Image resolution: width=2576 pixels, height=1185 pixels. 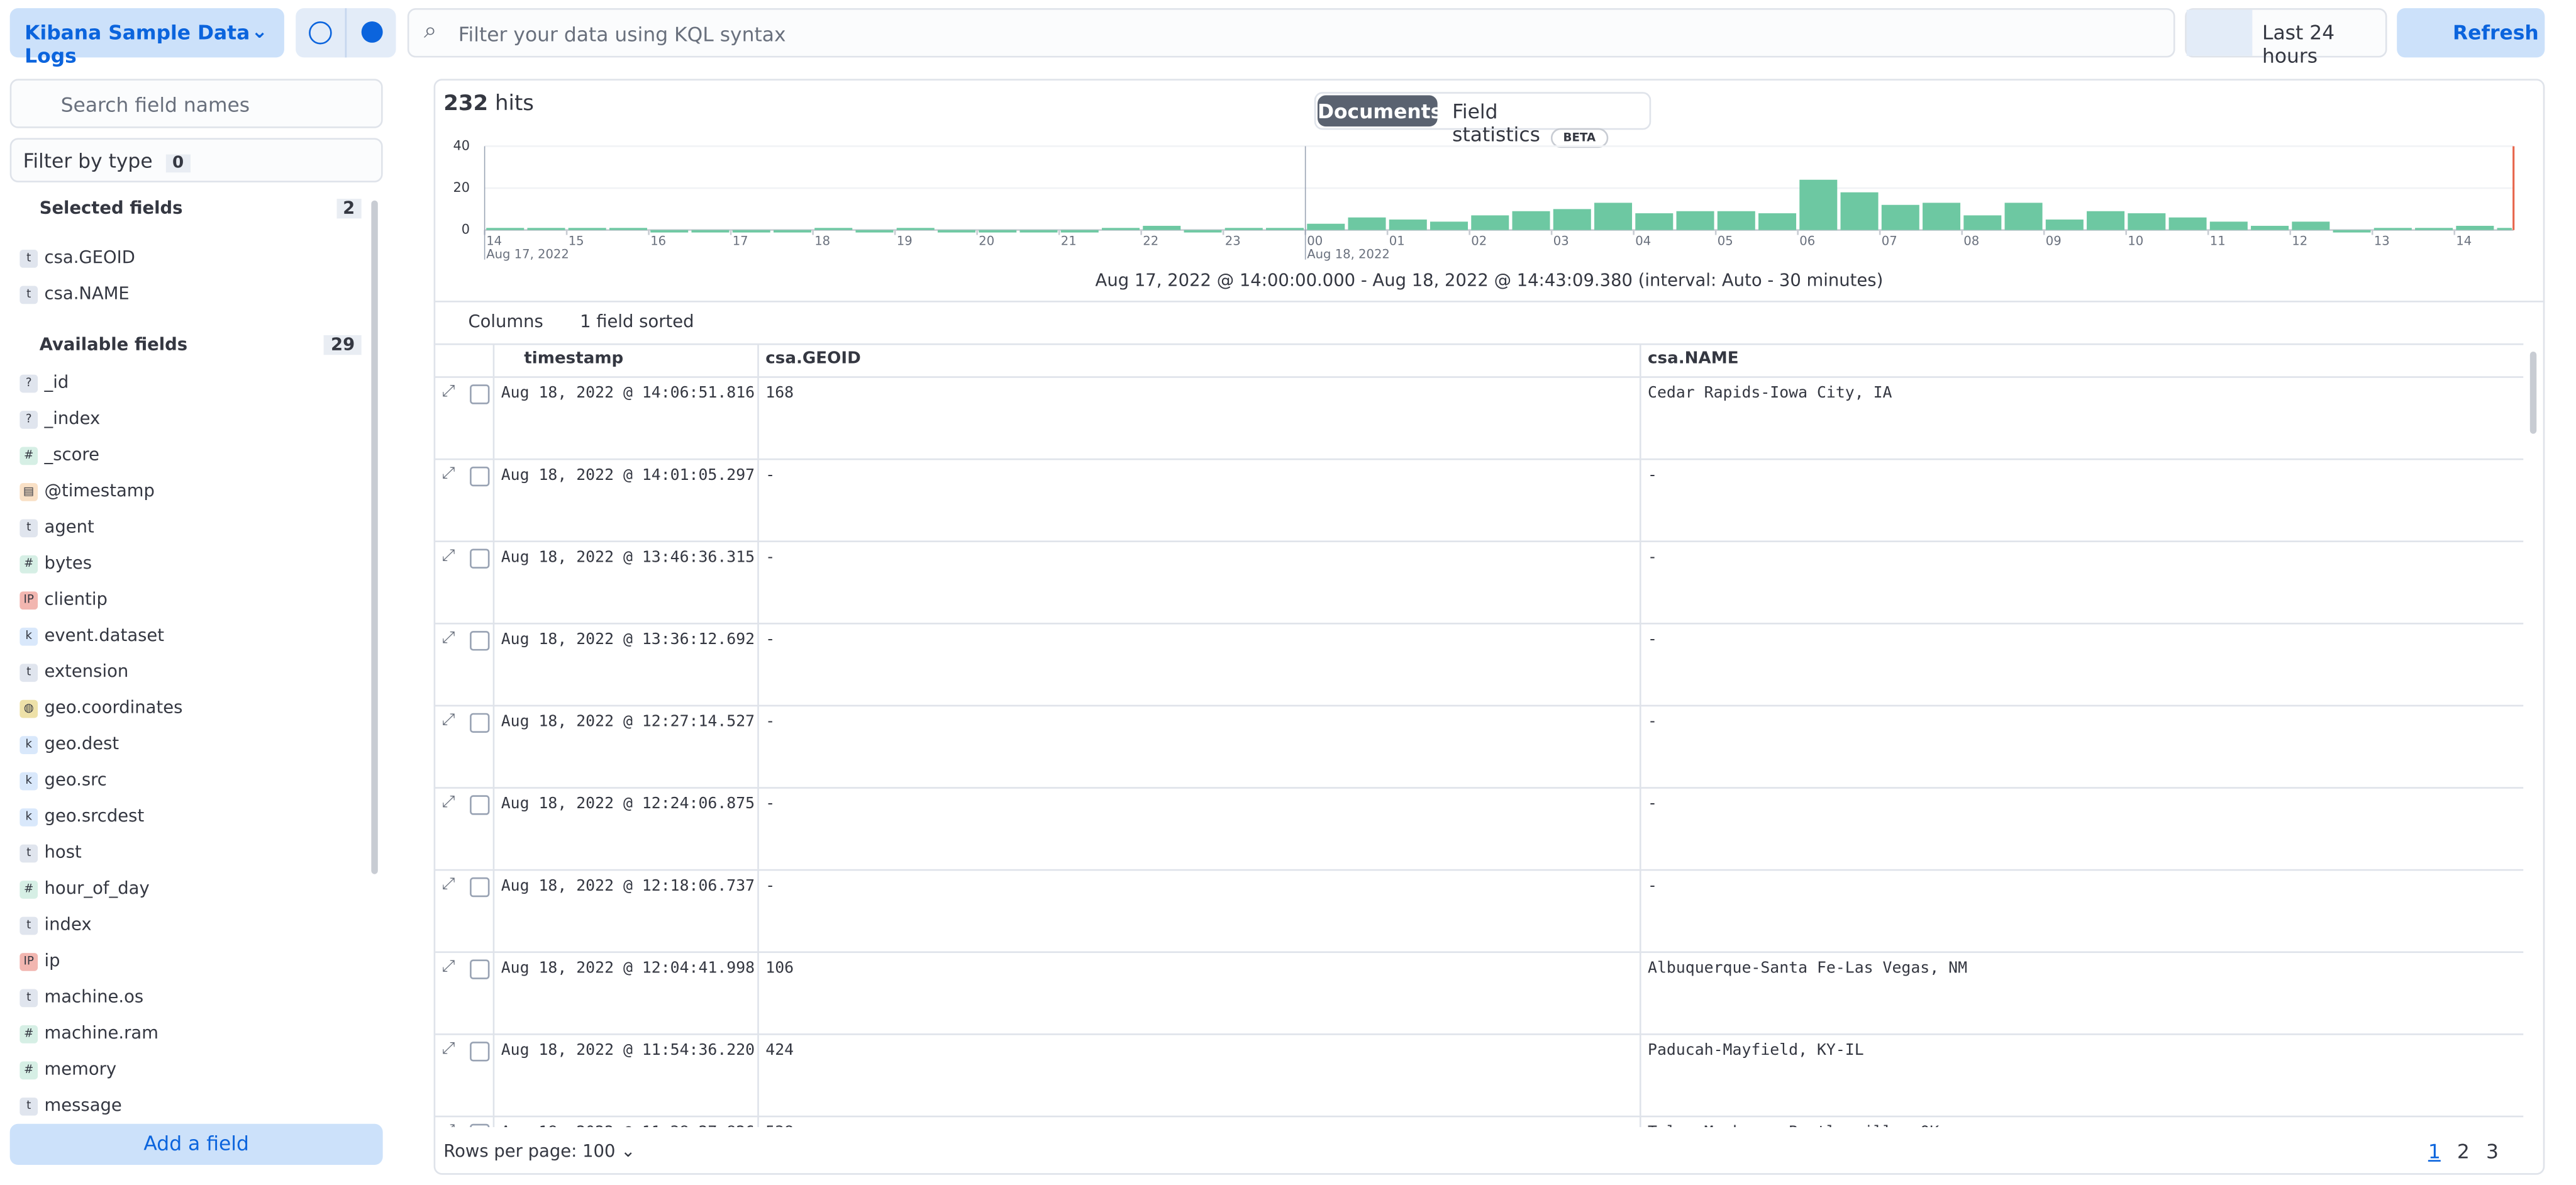 I want to click on x-tick-label: 17, so click(x=740, y=241).